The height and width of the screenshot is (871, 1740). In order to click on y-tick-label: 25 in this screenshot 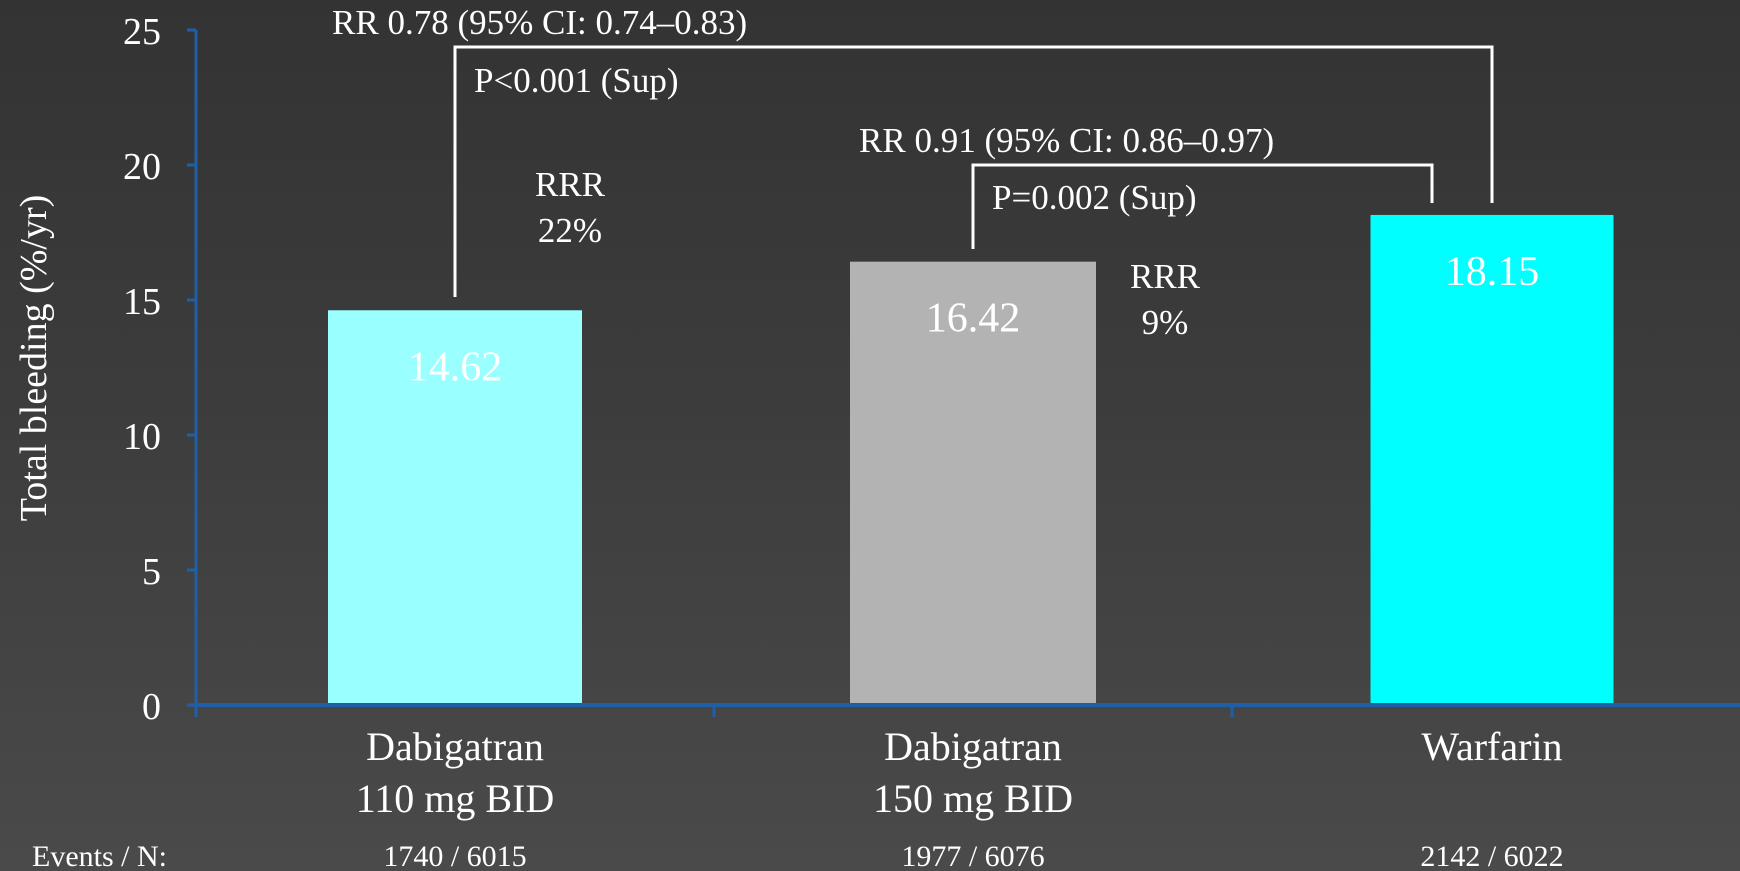, I will do `click(142, 32)`.